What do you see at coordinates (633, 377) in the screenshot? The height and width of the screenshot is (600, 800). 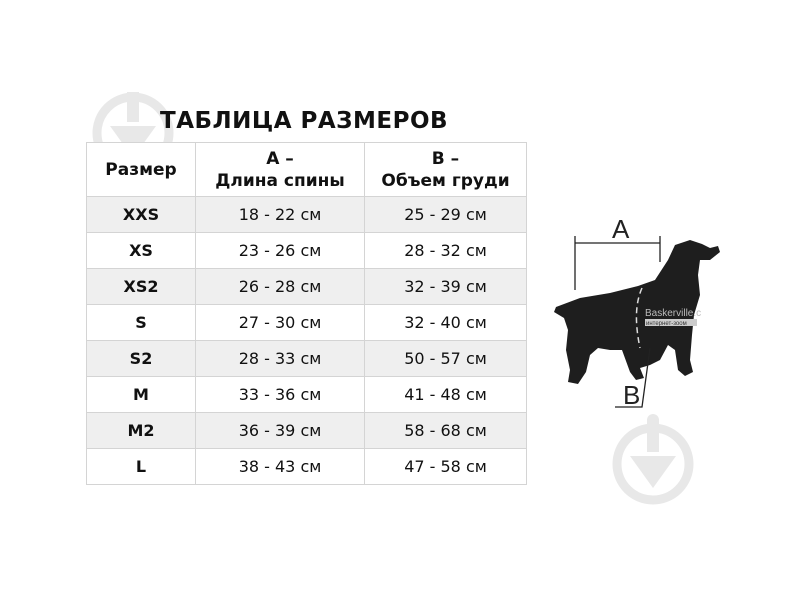 I see `chest-pointer-line` at bounding box center [633, 377].